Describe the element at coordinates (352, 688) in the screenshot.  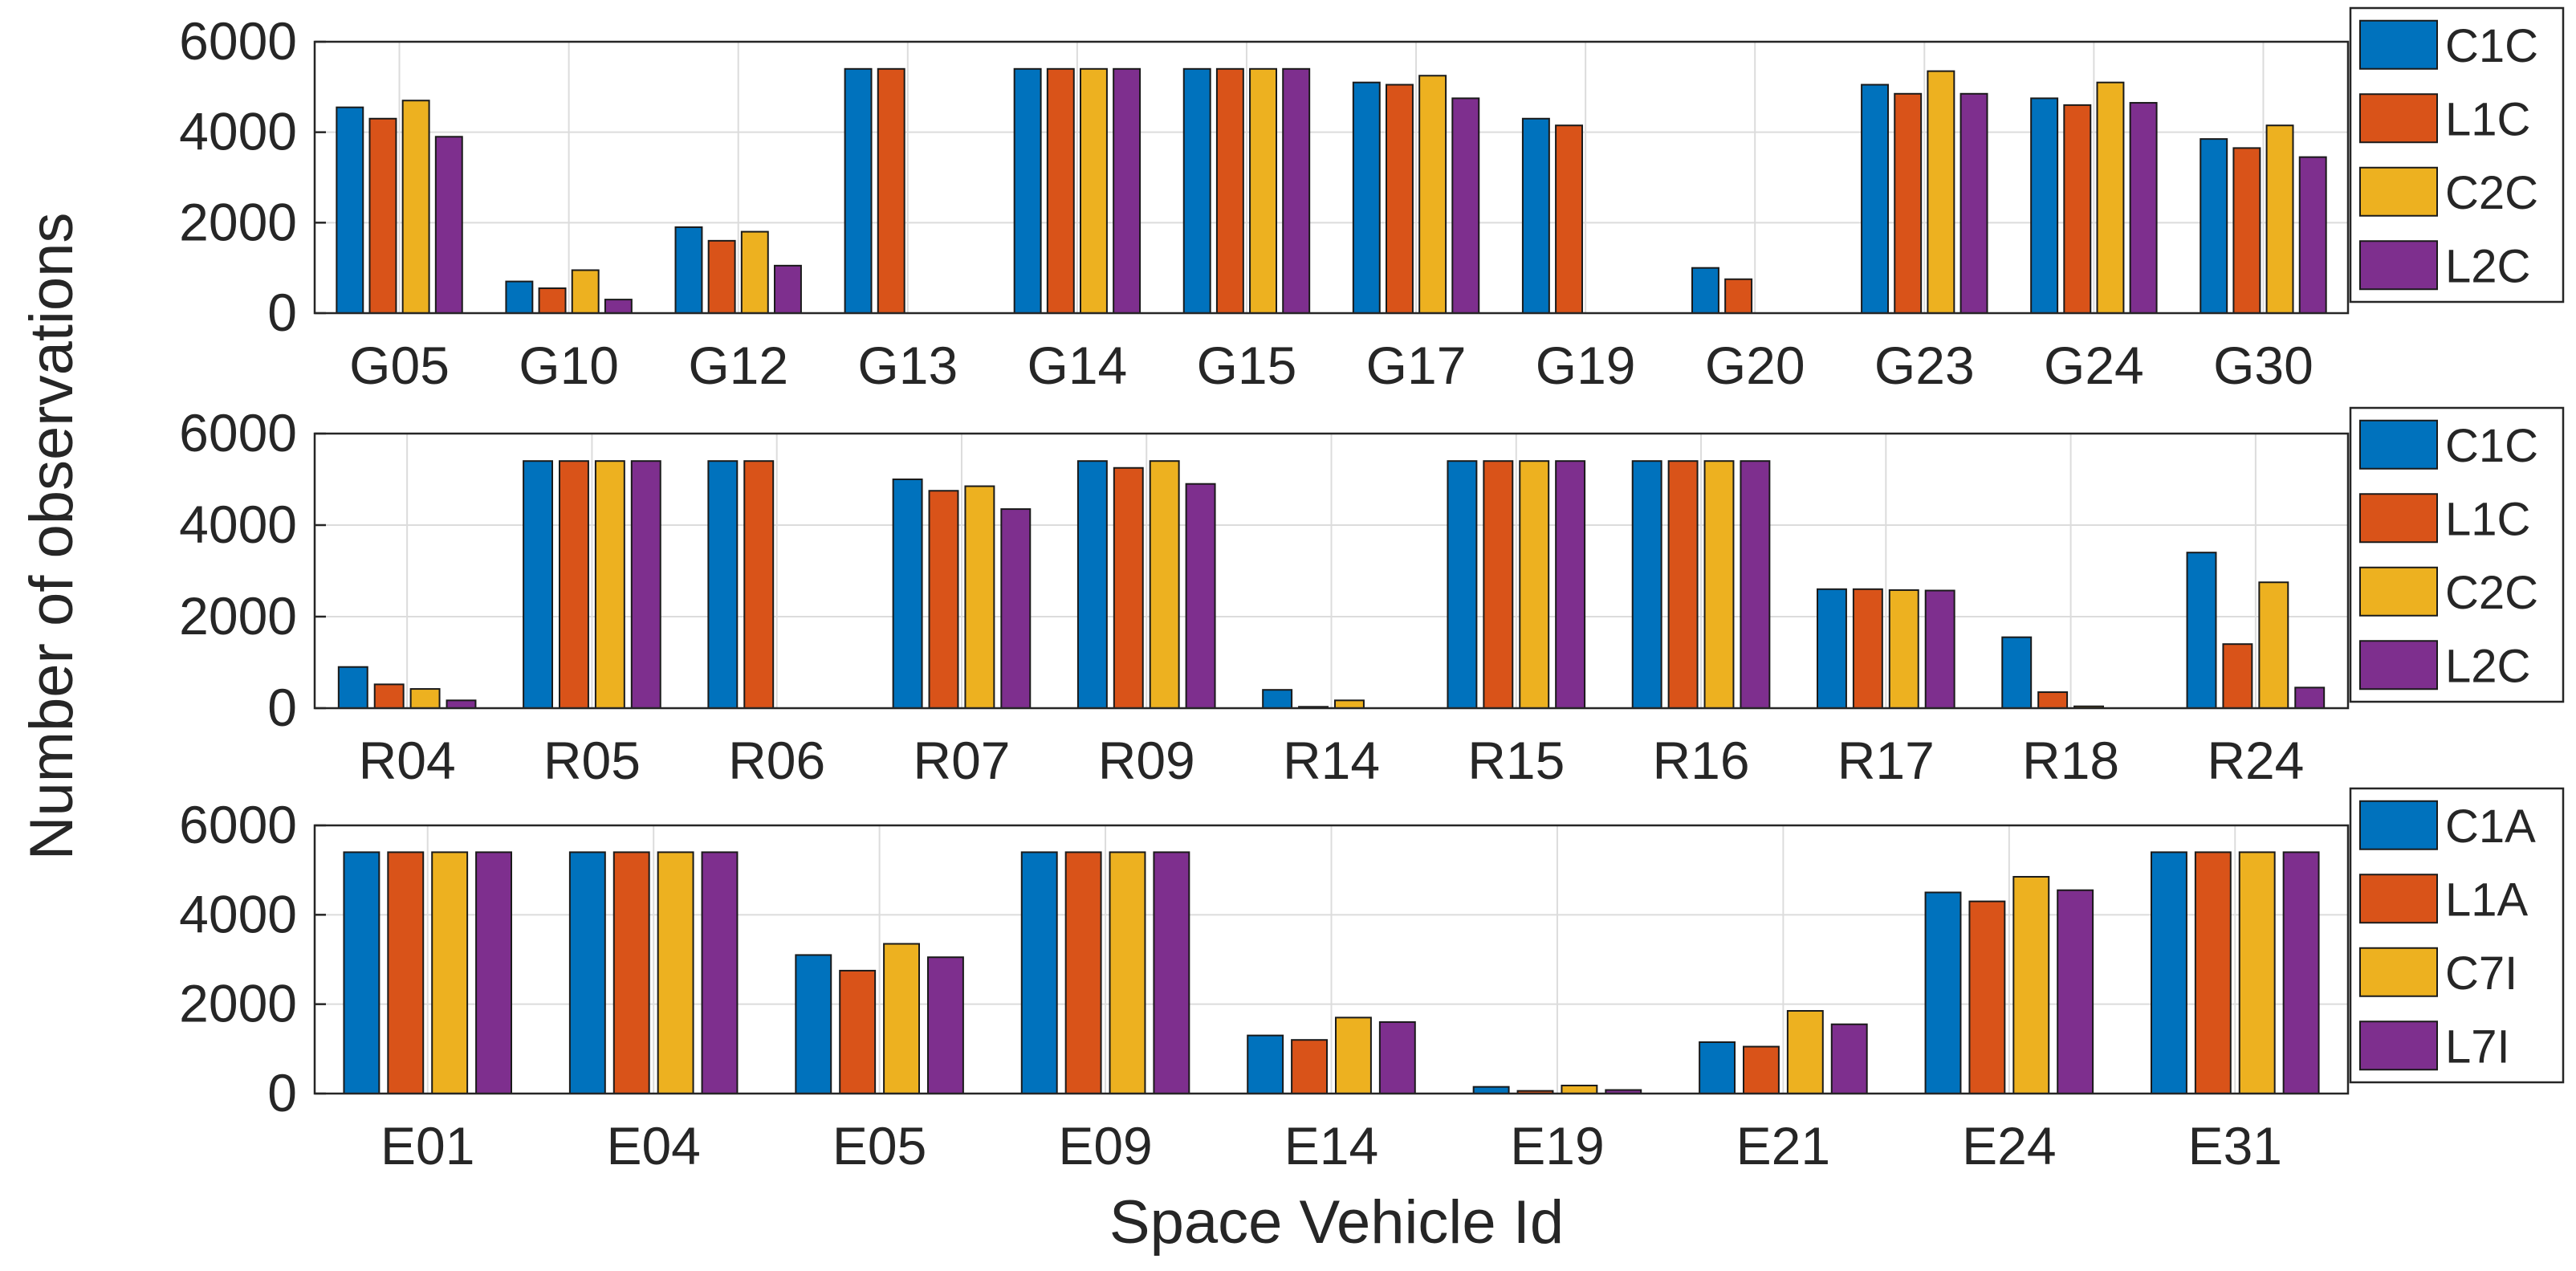
I see `bar-r04-c1c` at that location.